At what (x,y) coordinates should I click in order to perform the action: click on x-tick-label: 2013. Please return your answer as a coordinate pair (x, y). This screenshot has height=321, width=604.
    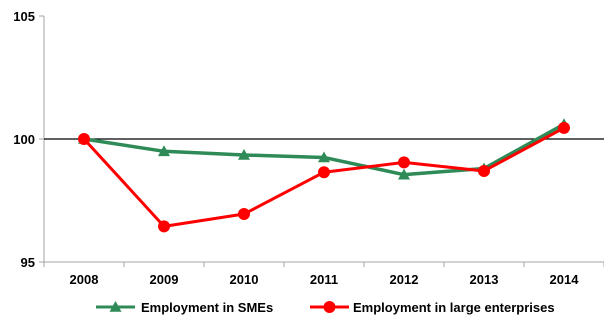
    Looking at the image, I should click on (484, 279).